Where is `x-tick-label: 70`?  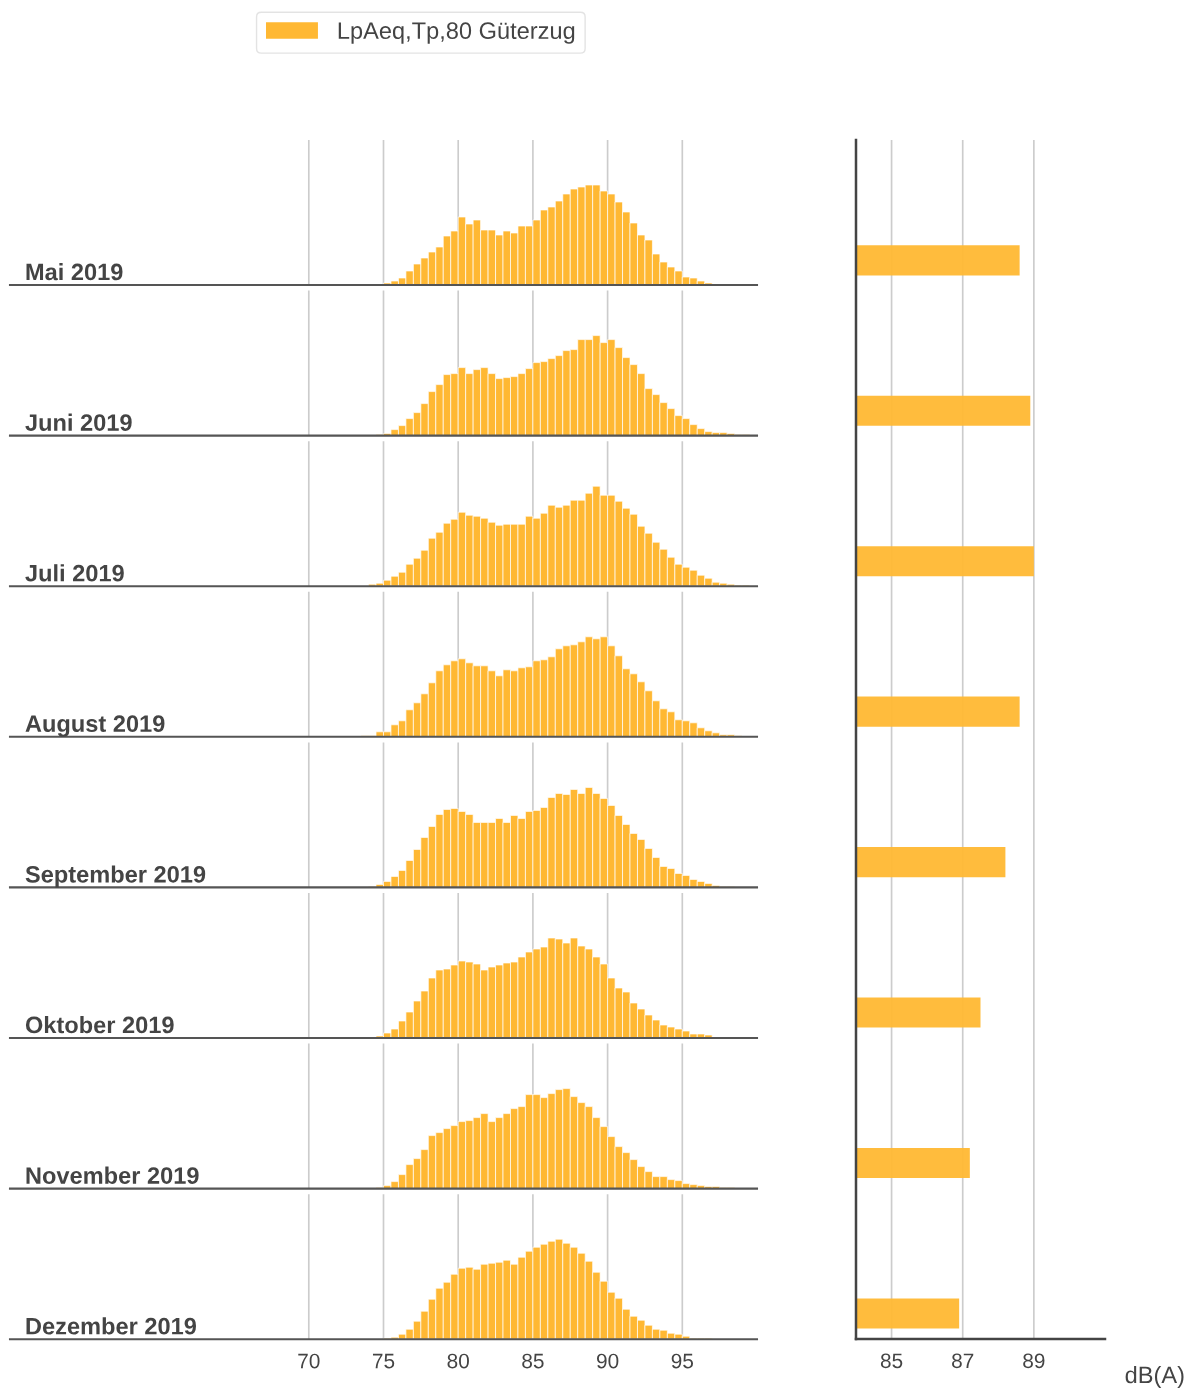 x-tick-label: 70 is located at coordinates (309, 1361).